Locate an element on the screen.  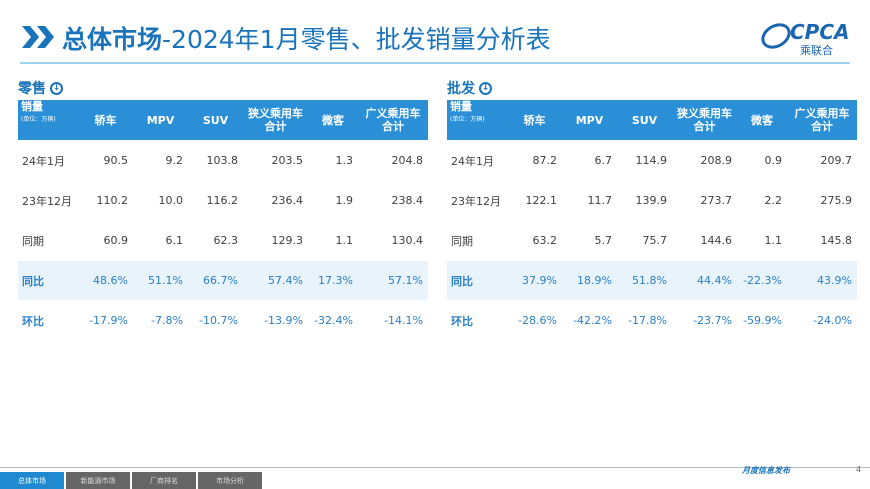
footer-note: 月度信息发布 is located at coordinates (766, 470).